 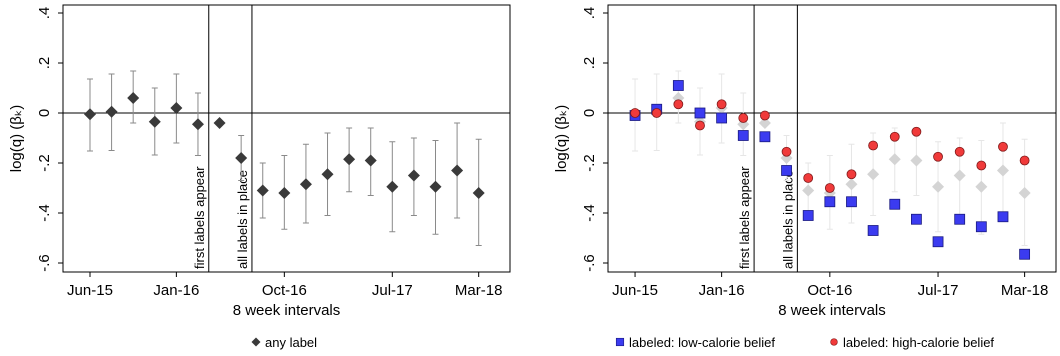 I want to click on x-tick-label: Jul-17, so click(x=392, y=290).